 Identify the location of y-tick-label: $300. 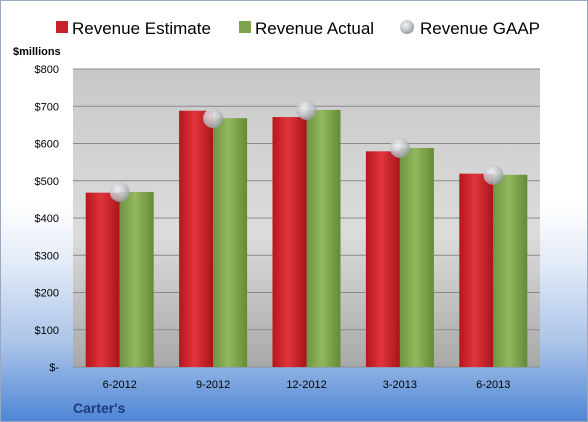
(47, 256).